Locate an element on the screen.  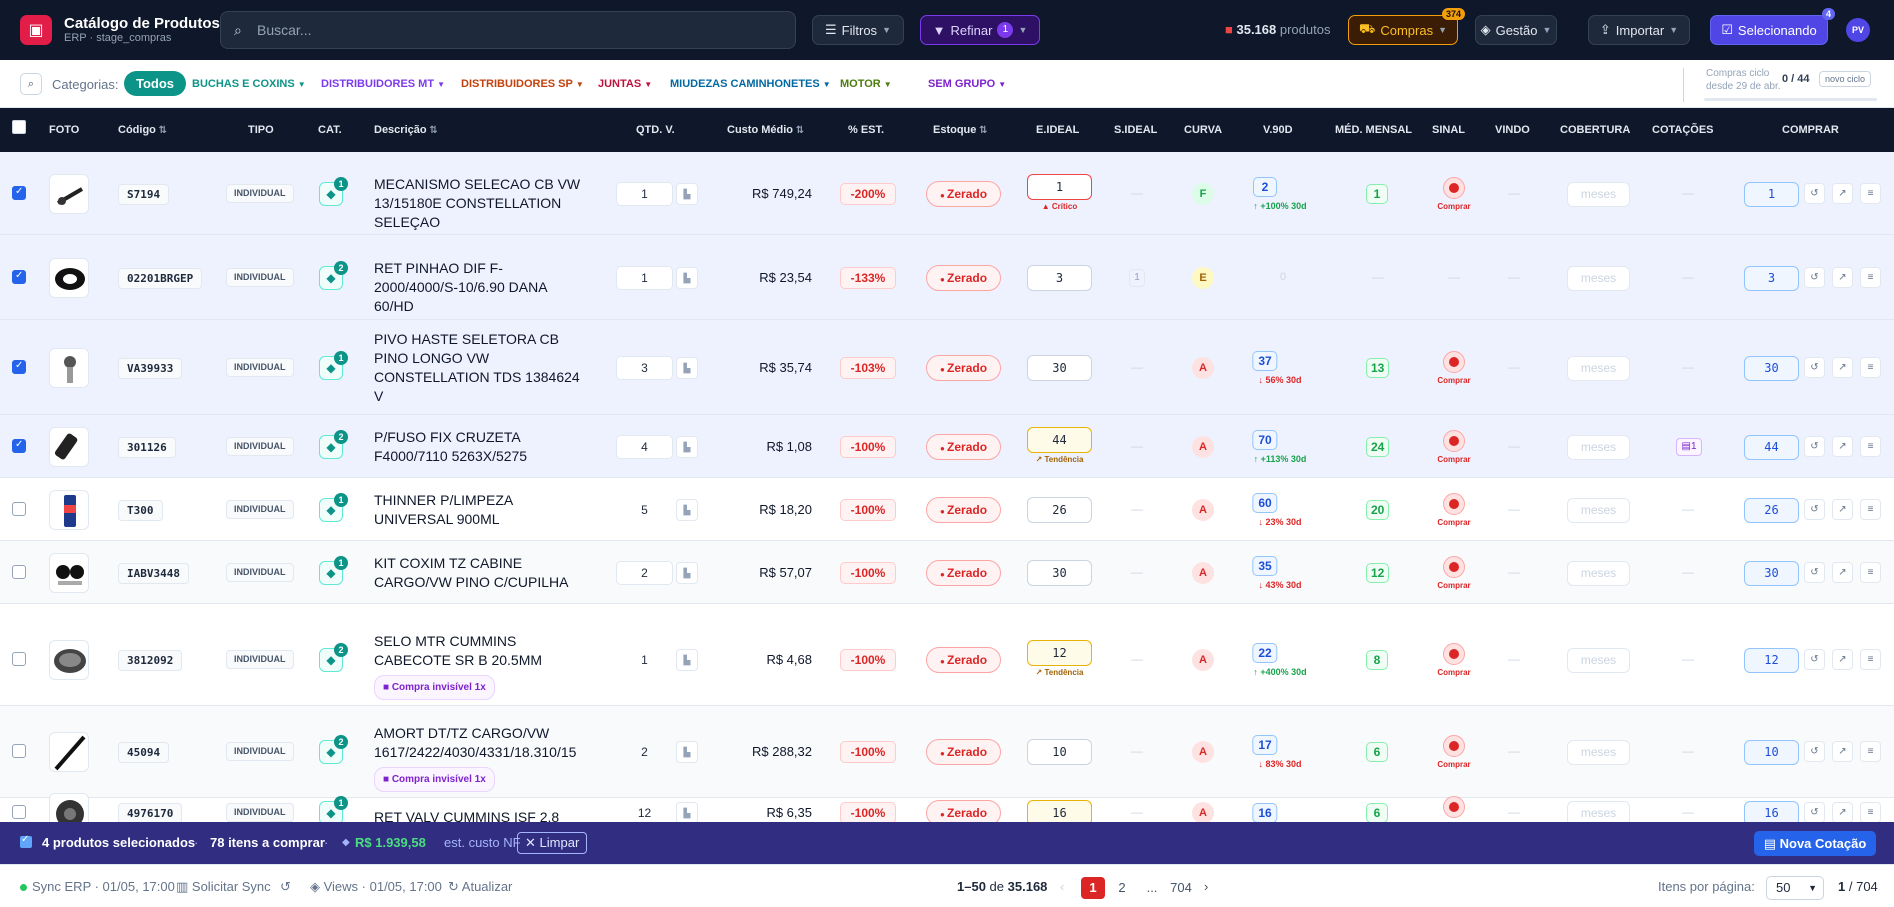
refinar-button: ▼ Refinar 1 ▼ is located at coordinates (980, 30).